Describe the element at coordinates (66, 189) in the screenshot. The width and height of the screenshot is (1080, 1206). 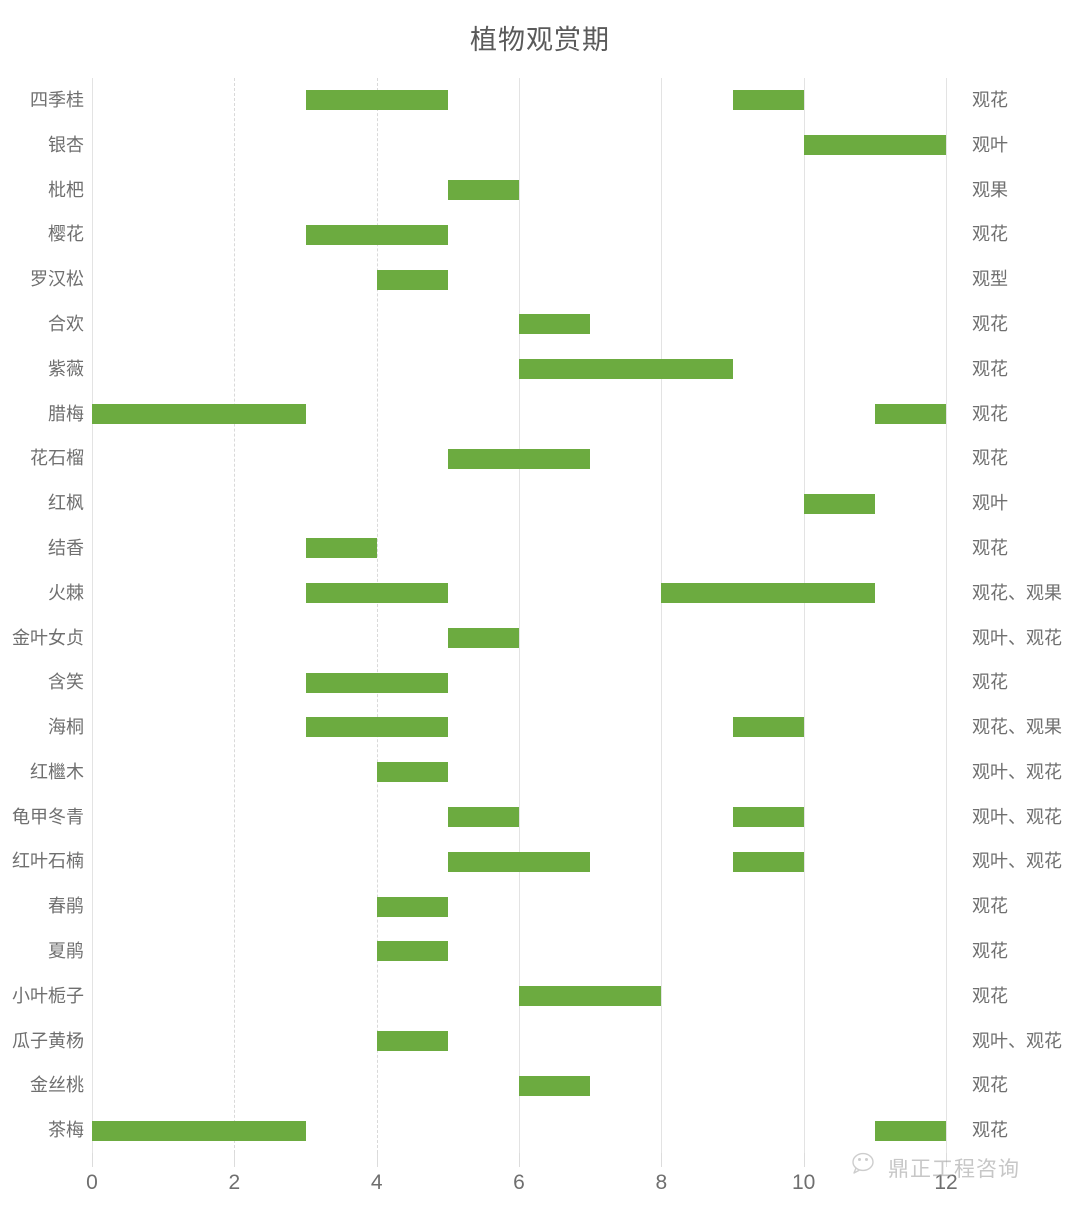
I see `y-tick-label: 枇杷` at that location.